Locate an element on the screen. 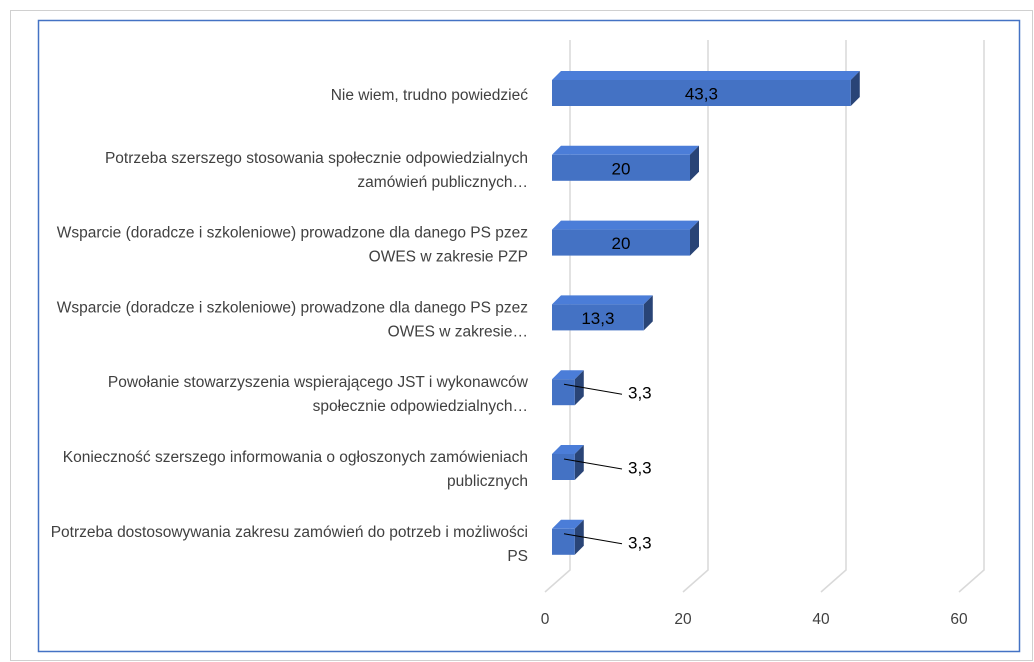  category-label-line: publicznych is located at coordinates (485, 481).